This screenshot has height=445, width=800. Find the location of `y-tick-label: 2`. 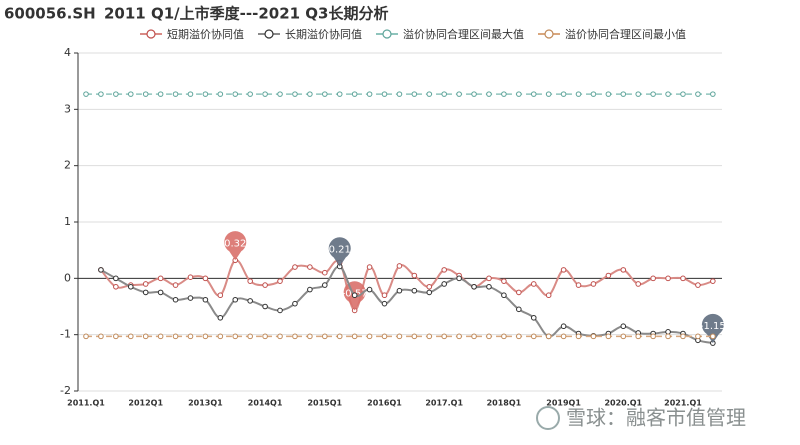

y-tick-label: 2 is located at coordinates (67, 165).